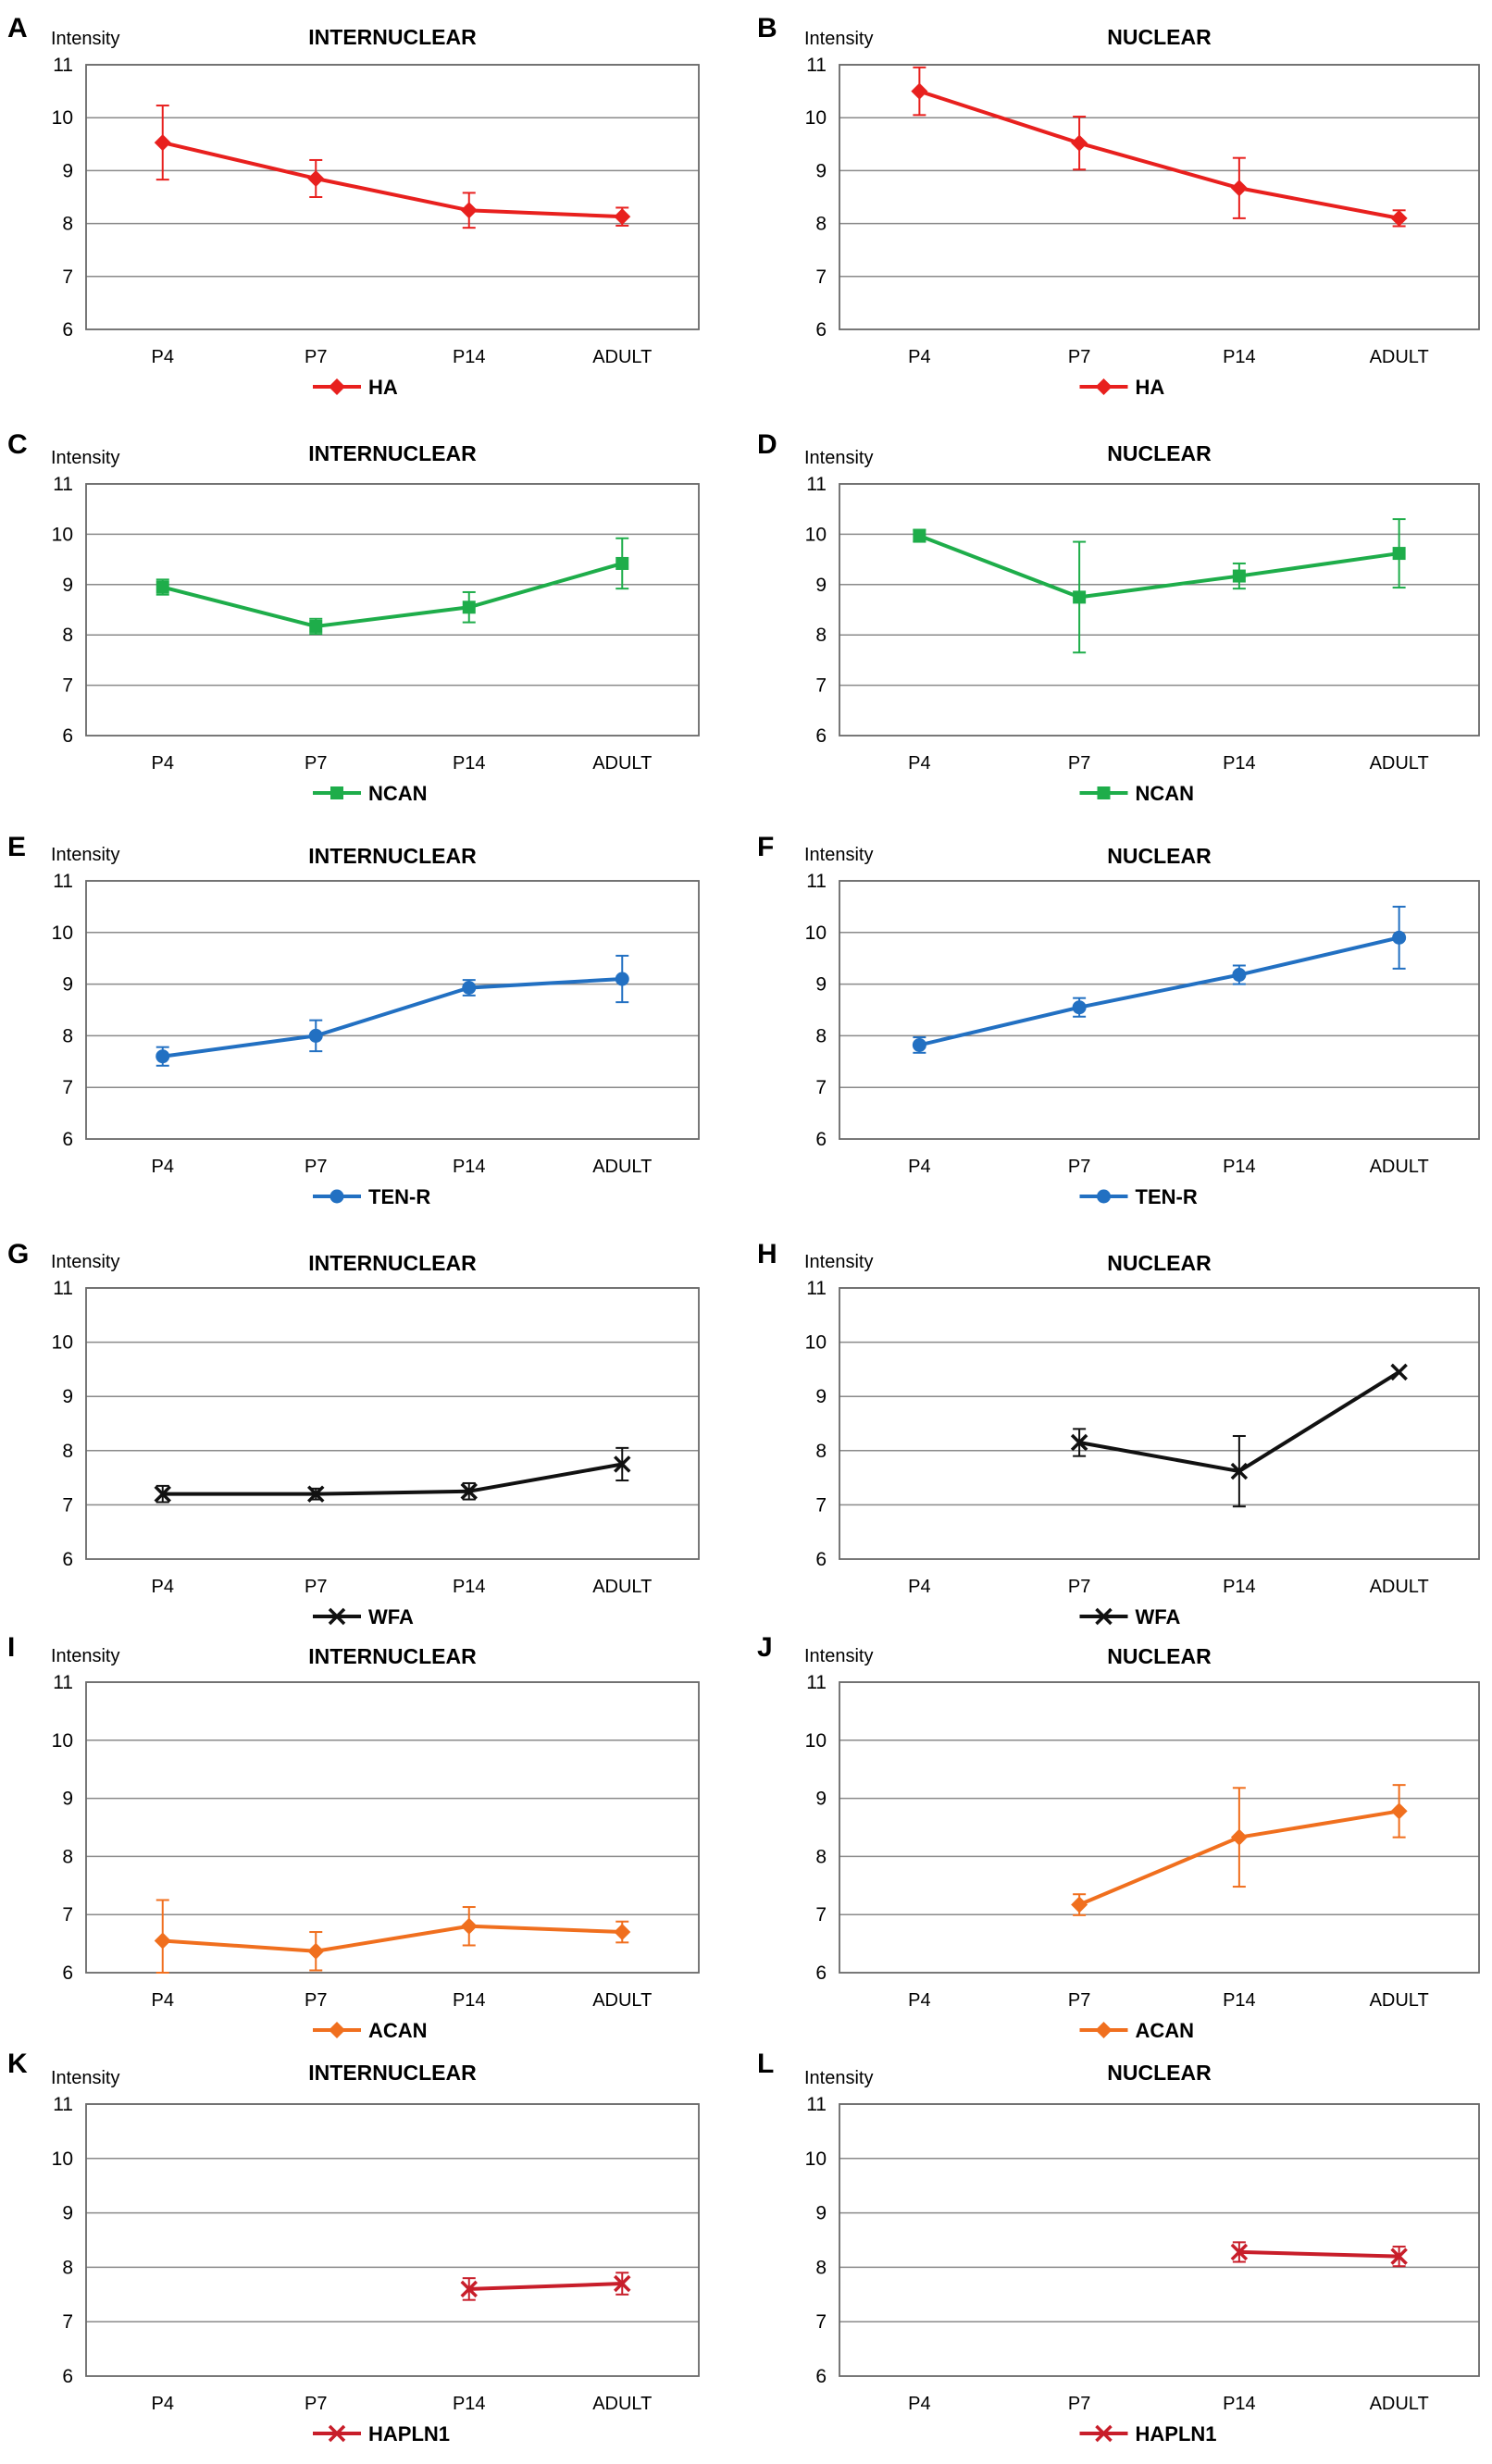  What do you see at coordinates (1148, 2434) in the screenshot?
I see `legend: HAPLN1` at bounding box center [1148, 2434].